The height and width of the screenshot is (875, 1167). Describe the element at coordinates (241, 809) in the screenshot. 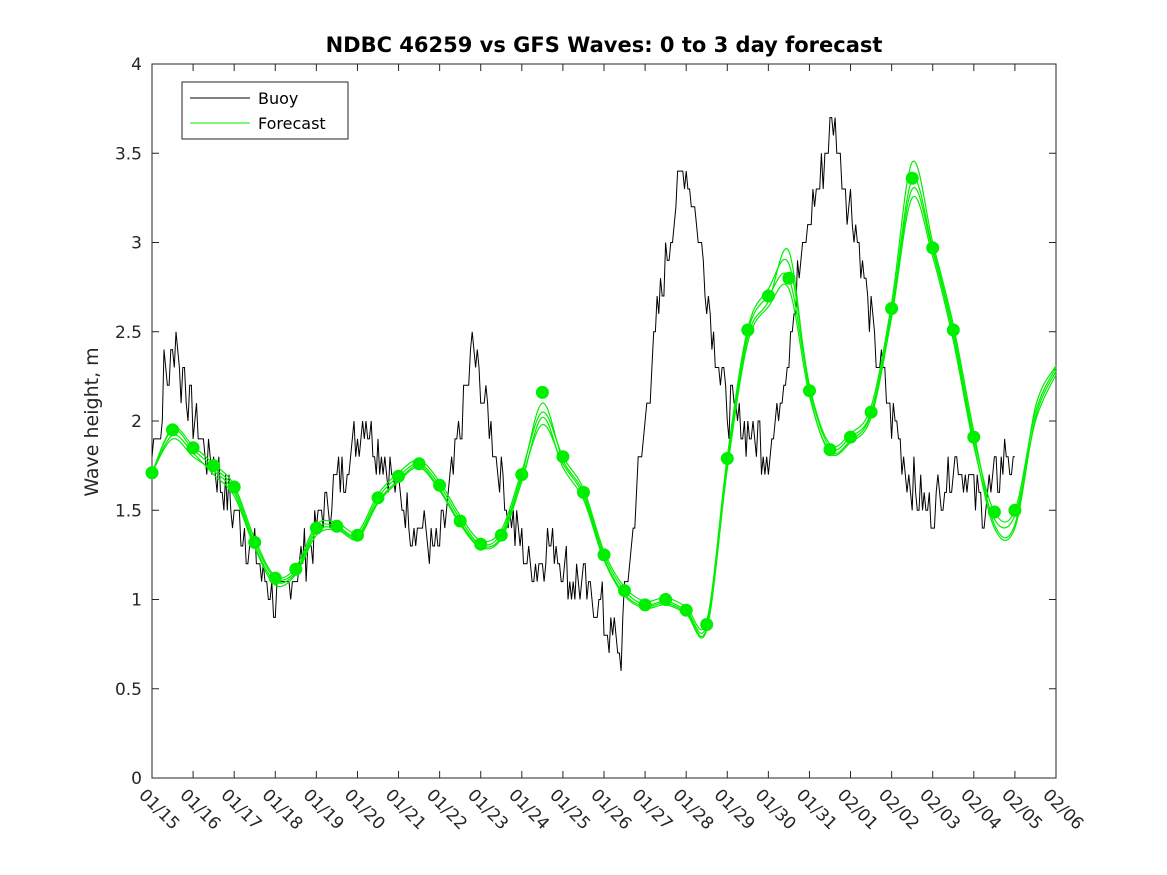

I see `x-tick-label: 01/17` at that location.